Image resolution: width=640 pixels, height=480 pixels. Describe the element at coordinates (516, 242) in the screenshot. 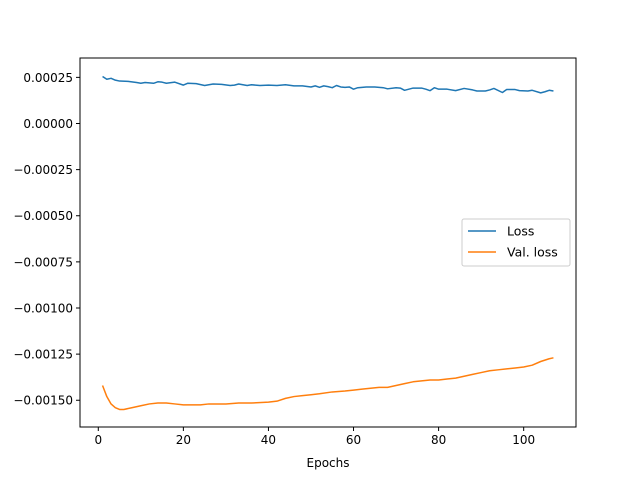

I see `legend: Loss Val. loss` at that location.